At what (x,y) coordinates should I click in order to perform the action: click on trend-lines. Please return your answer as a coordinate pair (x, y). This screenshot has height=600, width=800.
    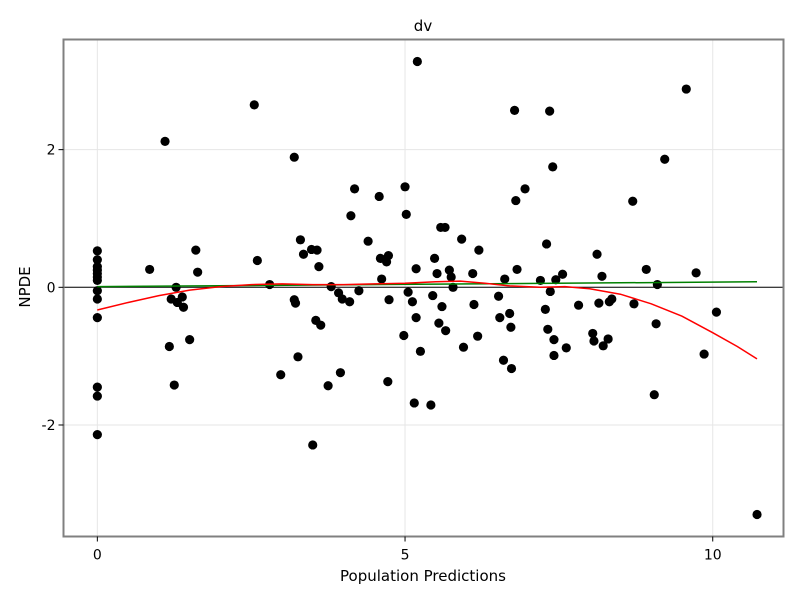
    Looking at the image, I should click on (427, 320).